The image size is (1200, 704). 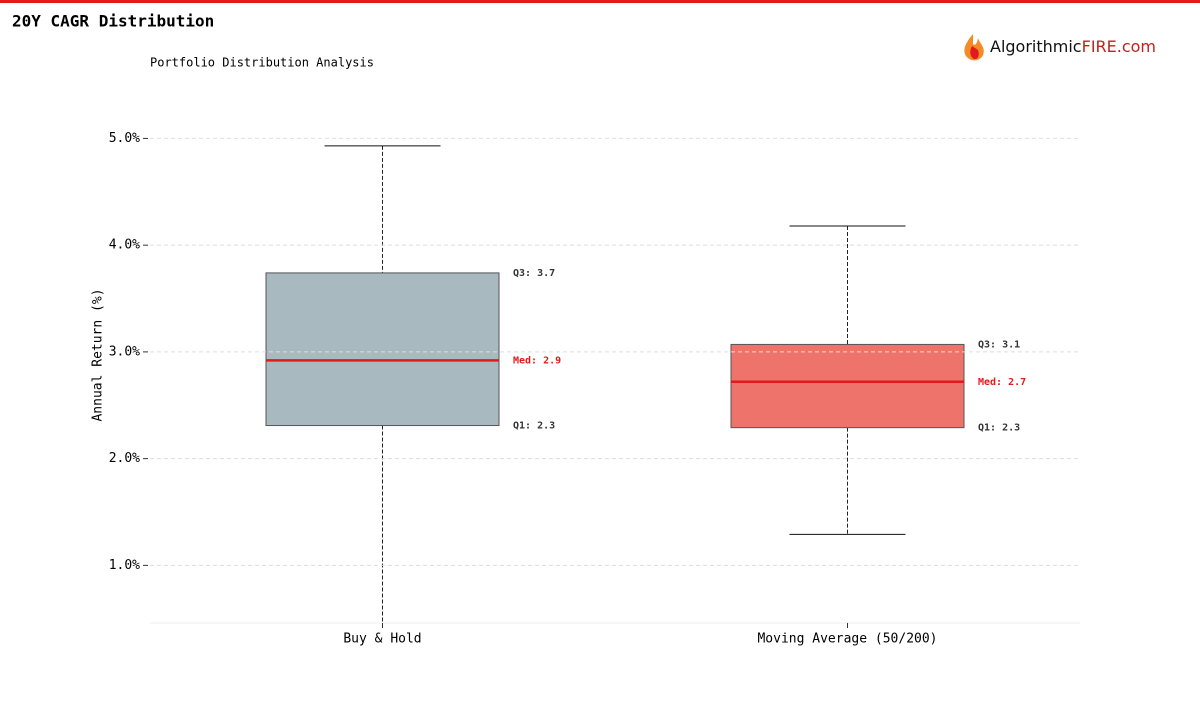 I want to click on chart-title: 20Y CAGR Distribution, so click(x=113, y=21).